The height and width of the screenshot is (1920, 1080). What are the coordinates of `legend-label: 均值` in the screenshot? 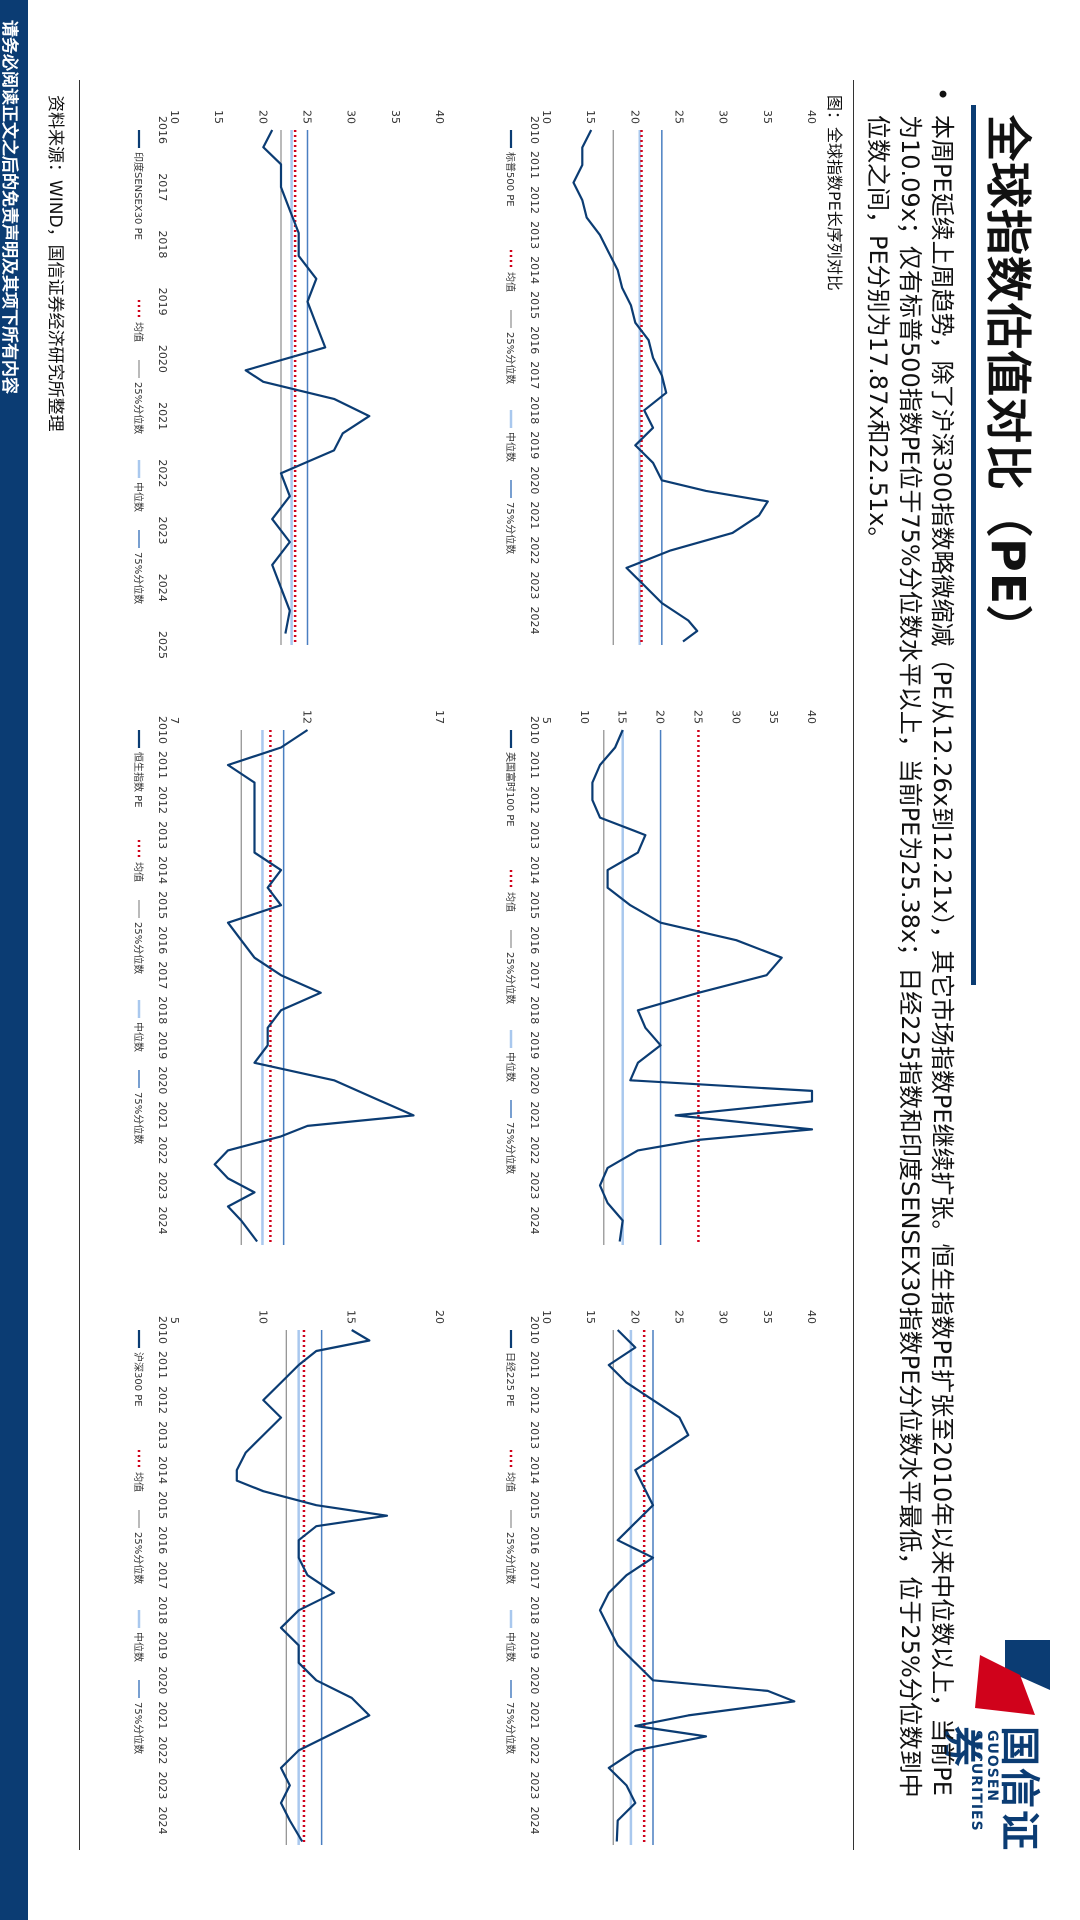 It's located at (510, 902).